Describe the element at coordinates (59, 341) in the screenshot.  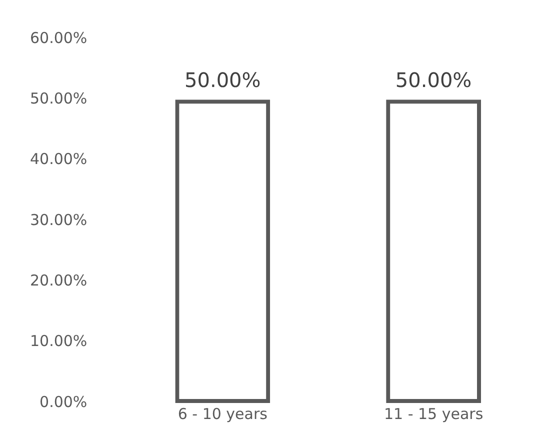
I see `y-tick-label: 10.00%` at that location.